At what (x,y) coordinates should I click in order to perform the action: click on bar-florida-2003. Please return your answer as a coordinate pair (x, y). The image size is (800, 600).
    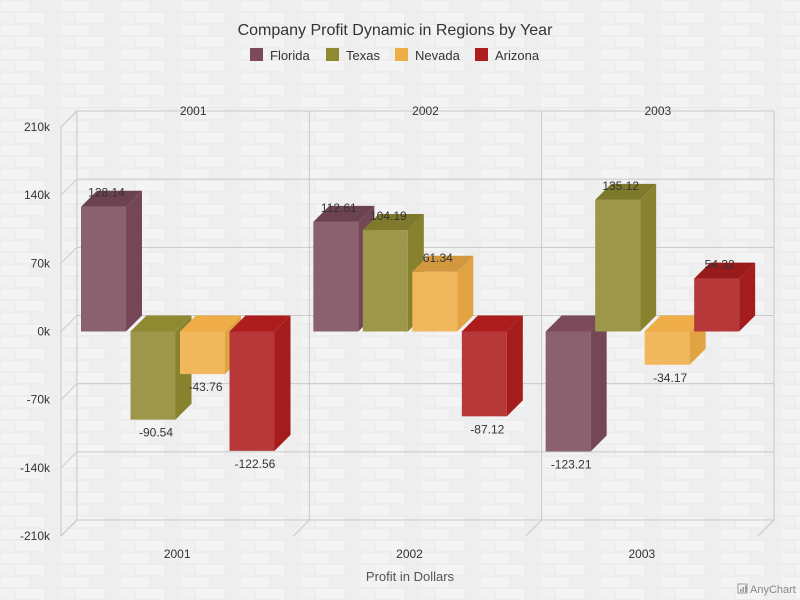
    Looking at the image, I should click on (576, 383).